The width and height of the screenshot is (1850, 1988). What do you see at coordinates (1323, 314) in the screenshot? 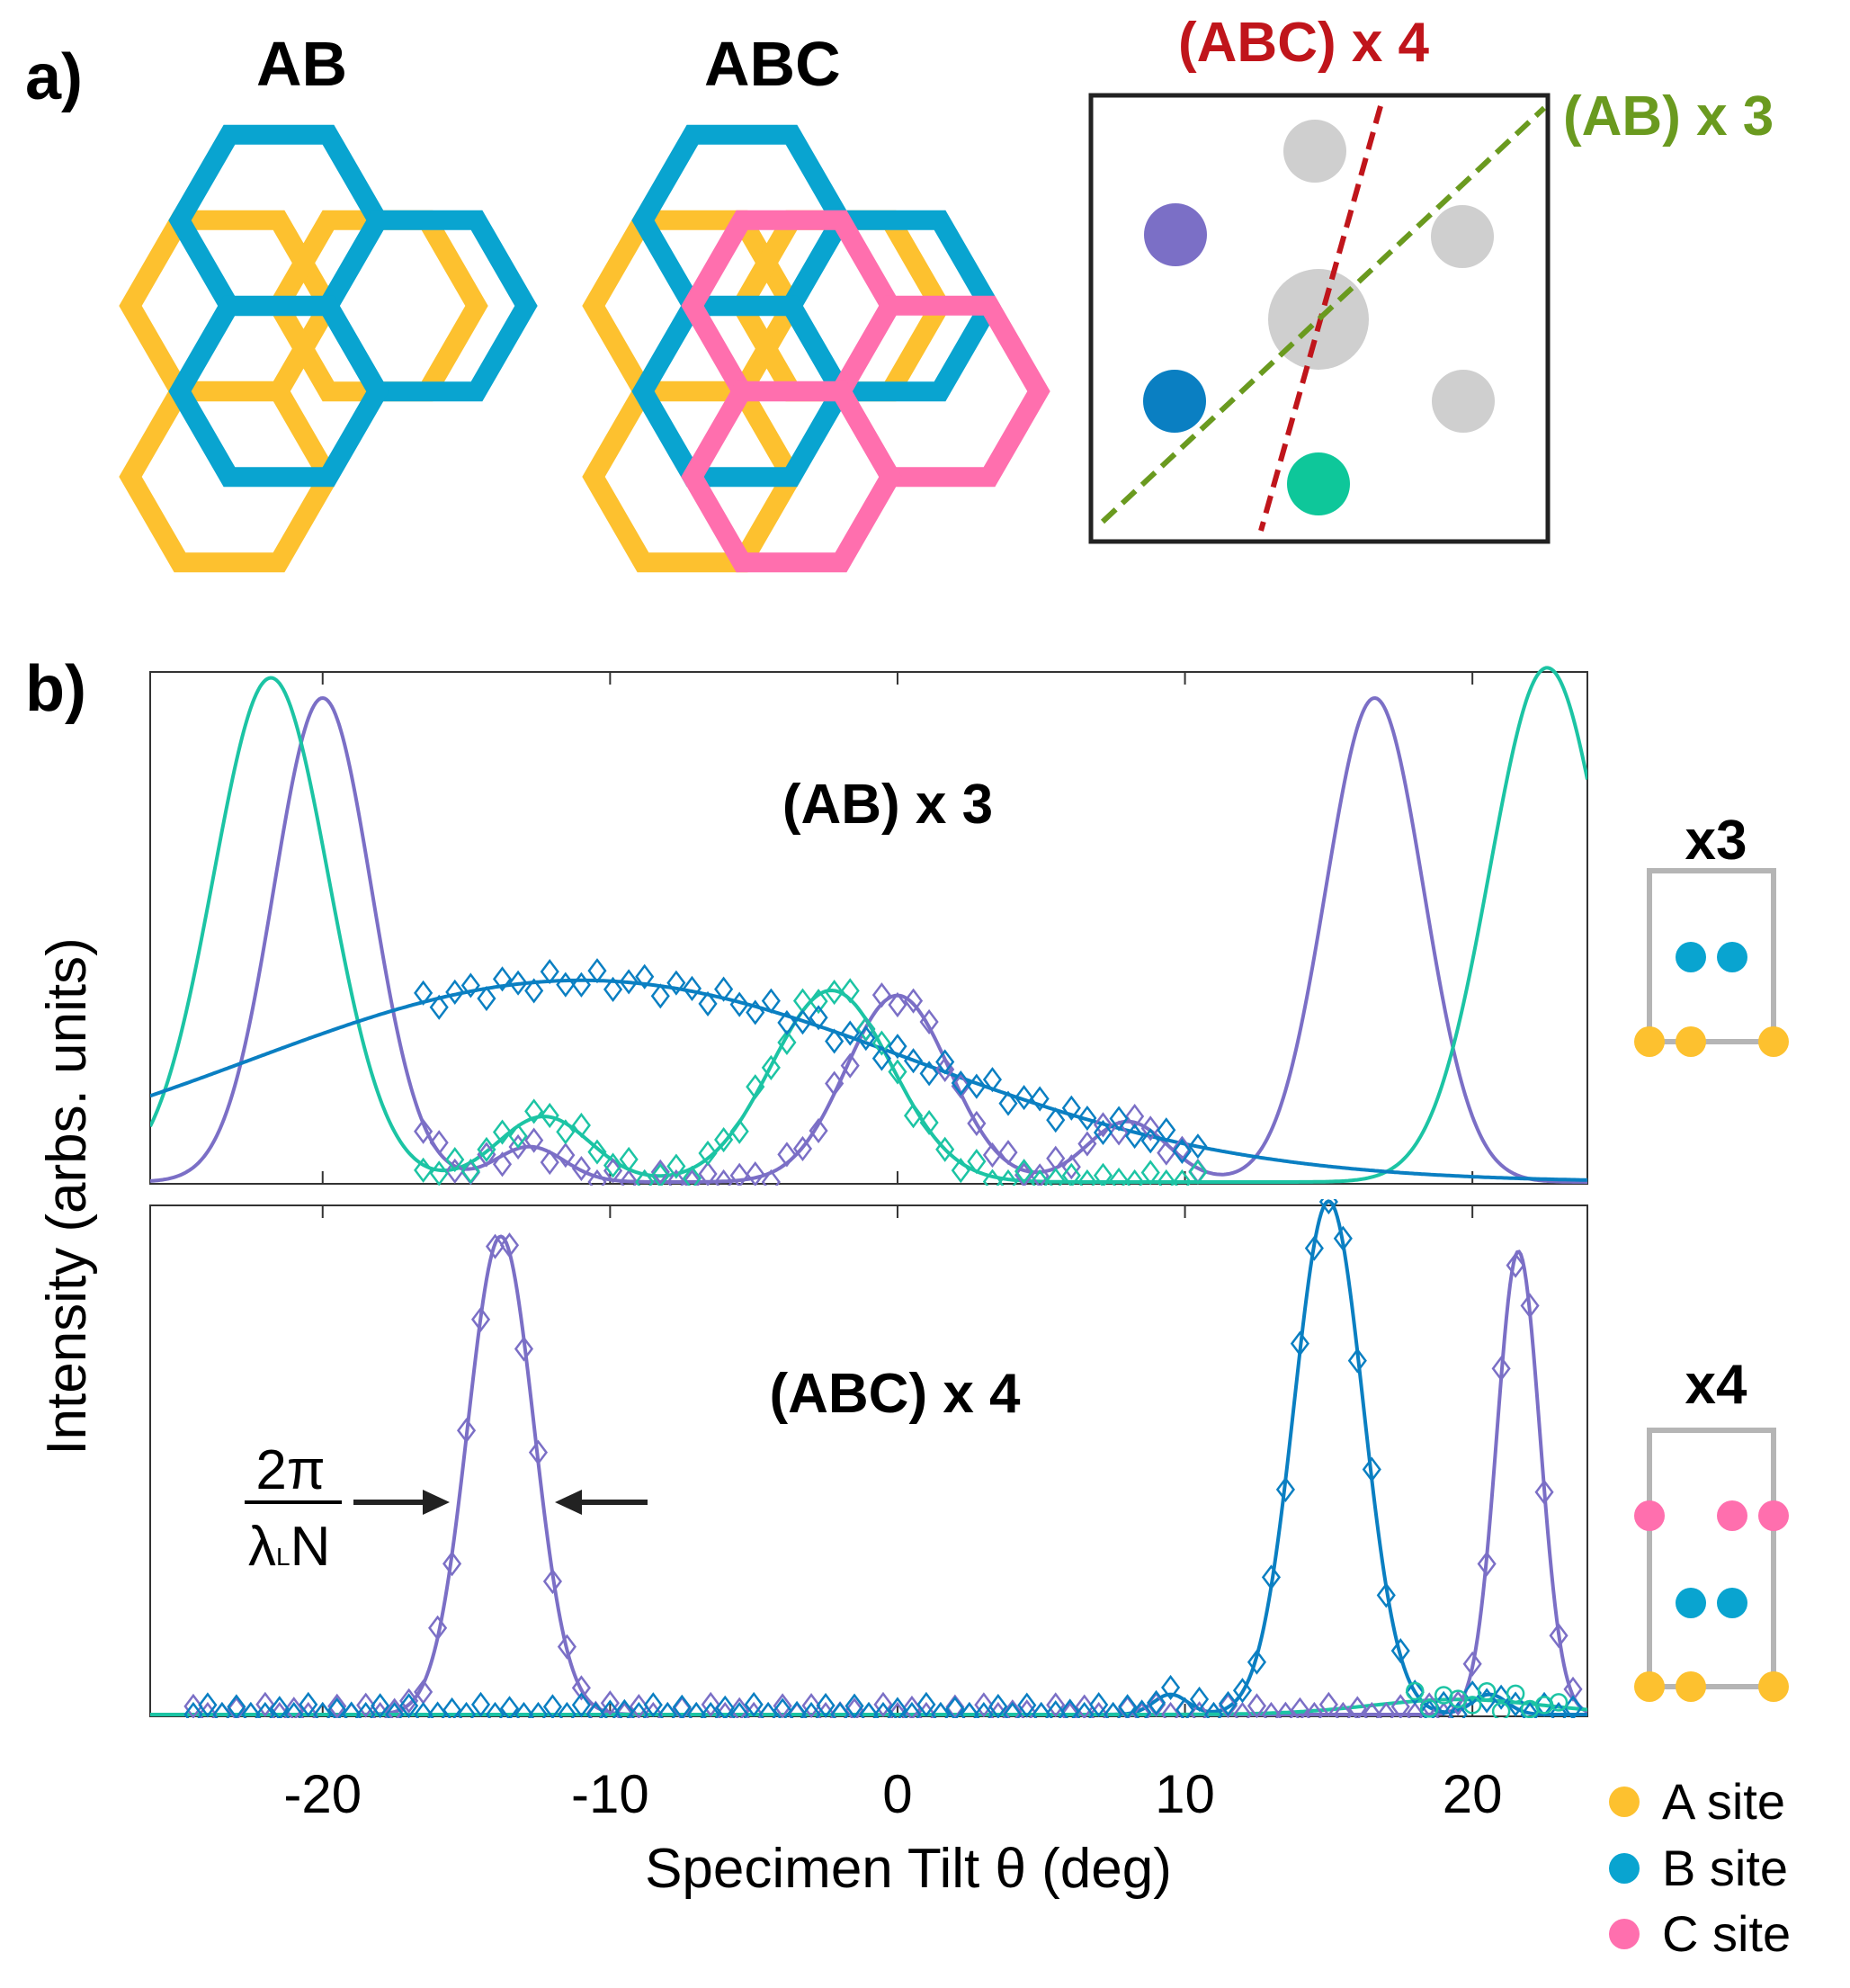
I see `ab-x3-line` at bounding box center [1323, 314].